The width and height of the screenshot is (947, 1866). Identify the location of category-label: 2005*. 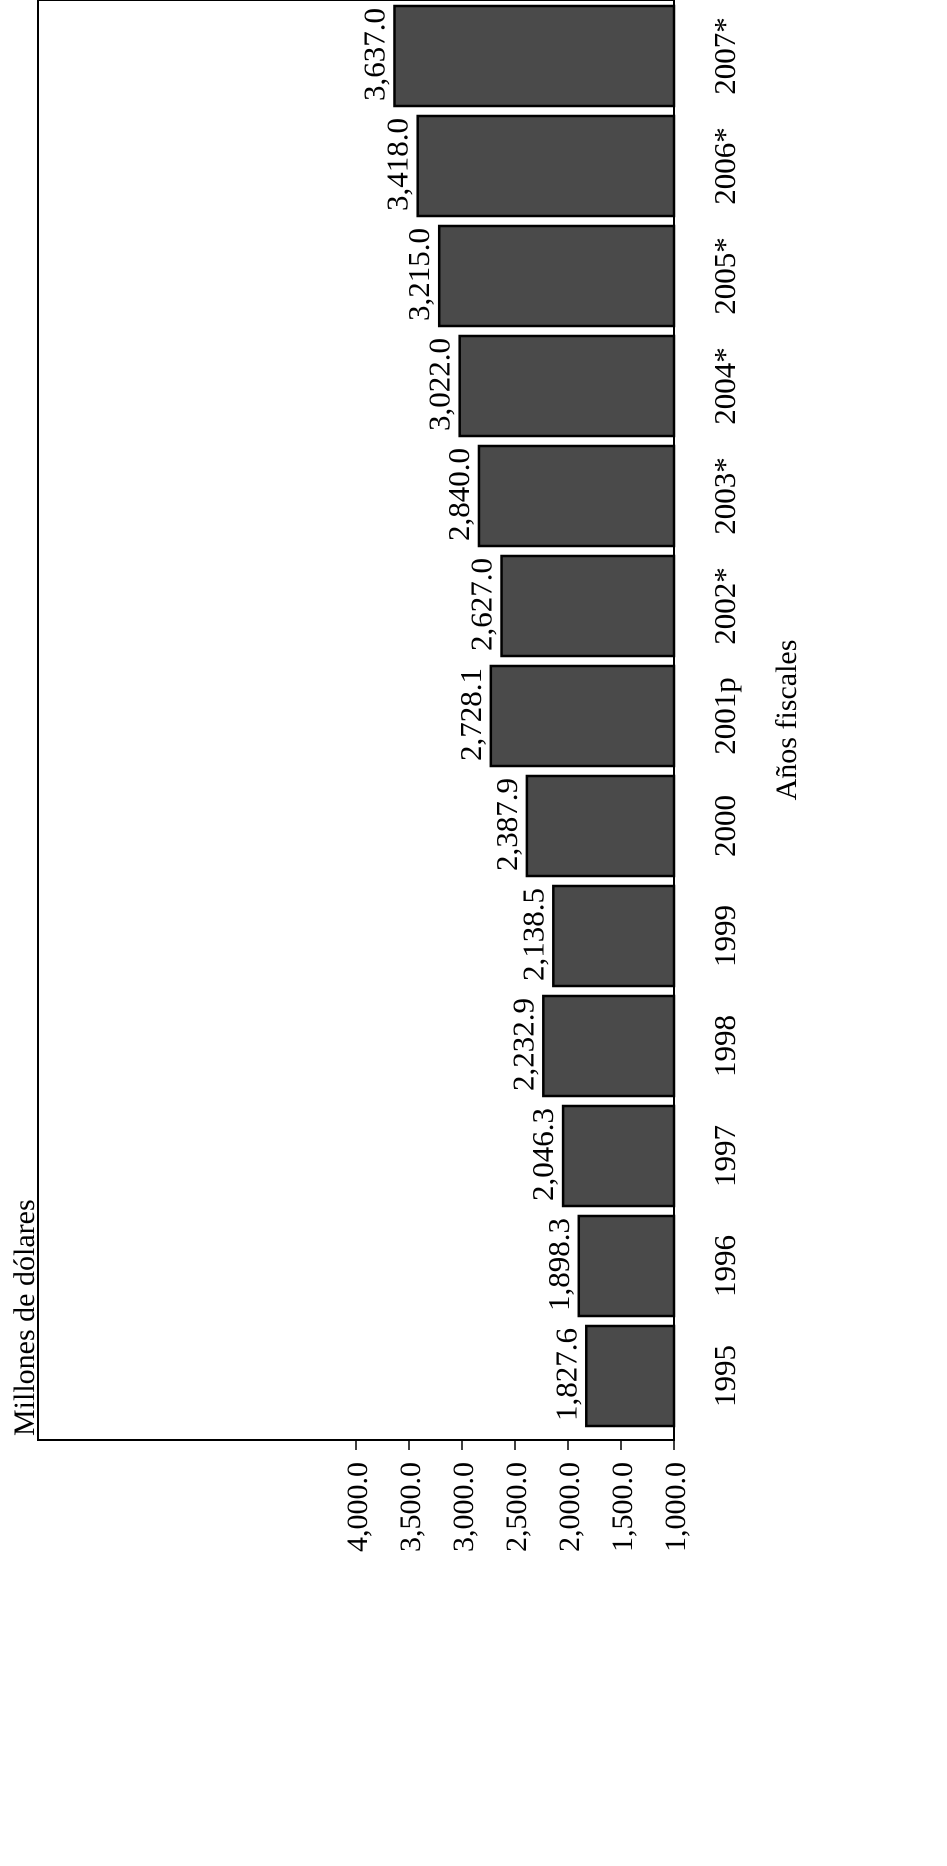
(724, 276).